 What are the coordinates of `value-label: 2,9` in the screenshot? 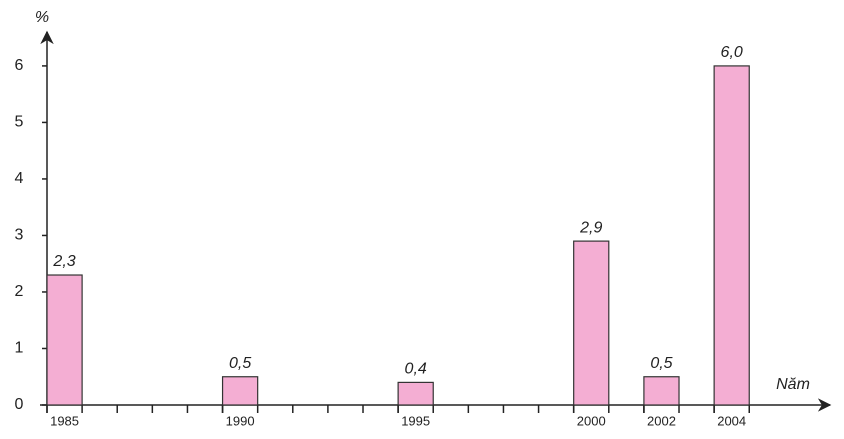 It's located at (590, 227).